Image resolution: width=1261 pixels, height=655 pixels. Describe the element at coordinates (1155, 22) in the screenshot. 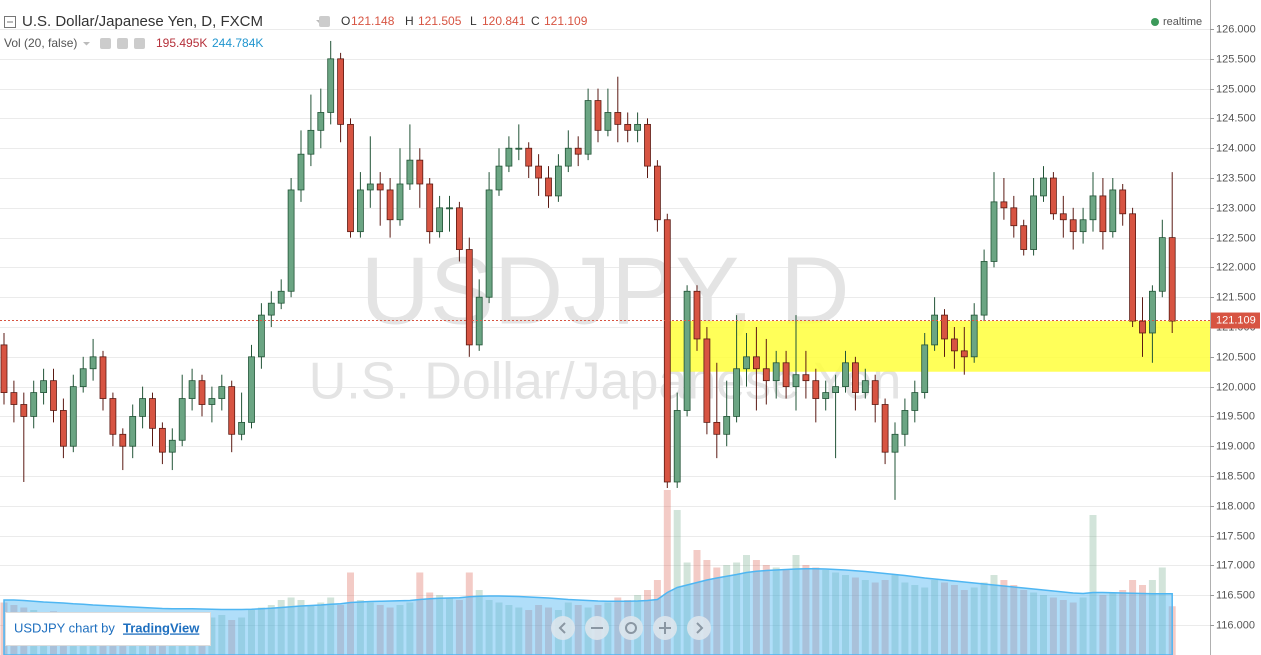

I see `realtime-dot` at that location.